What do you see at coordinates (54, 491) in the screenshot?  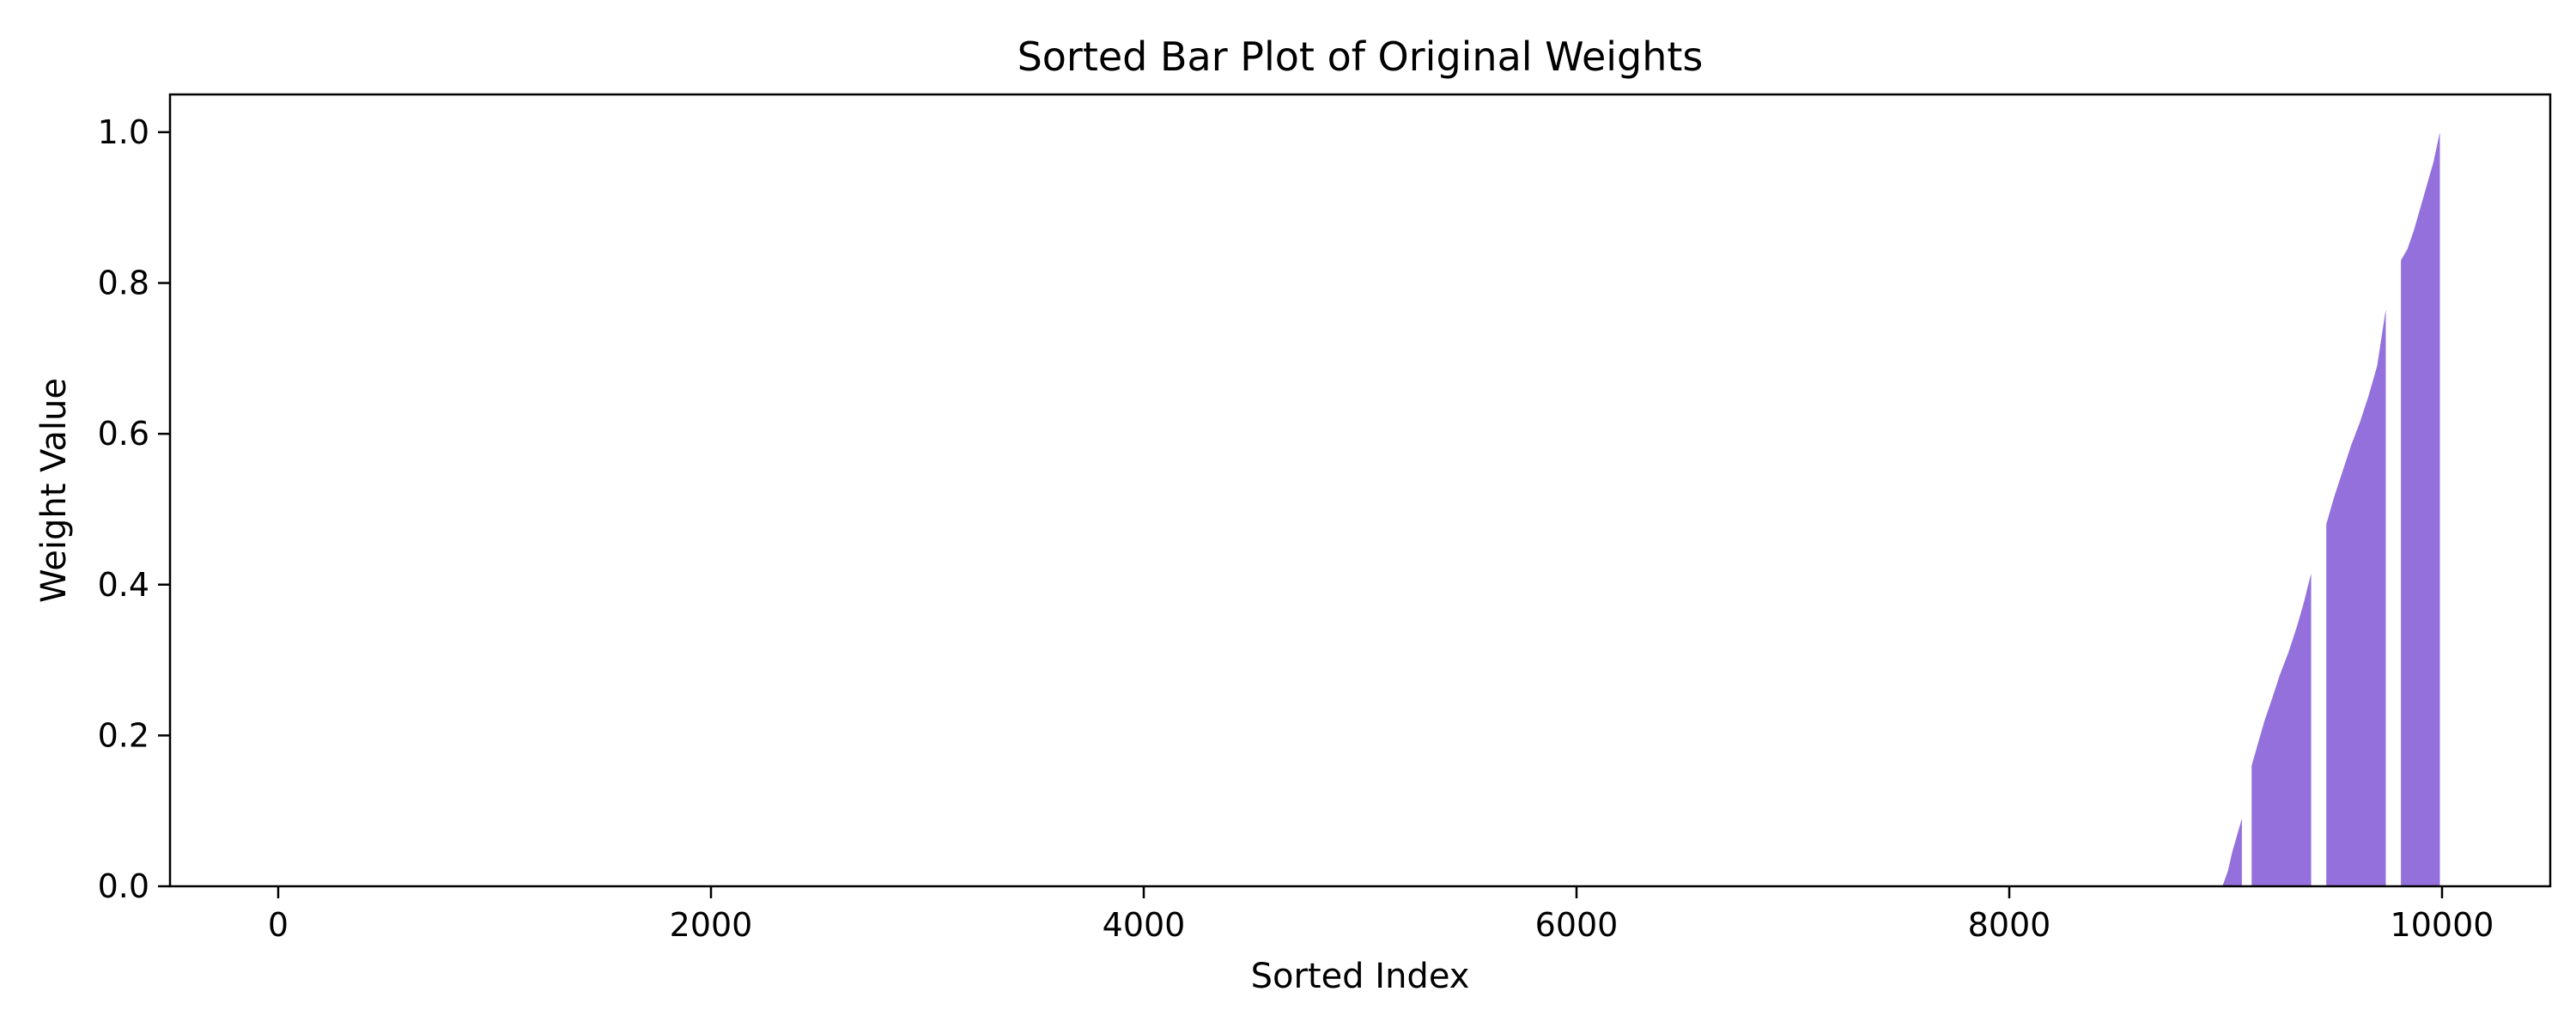 I see `y-axis-label: Weight Value` at bounding box center [54, 491].